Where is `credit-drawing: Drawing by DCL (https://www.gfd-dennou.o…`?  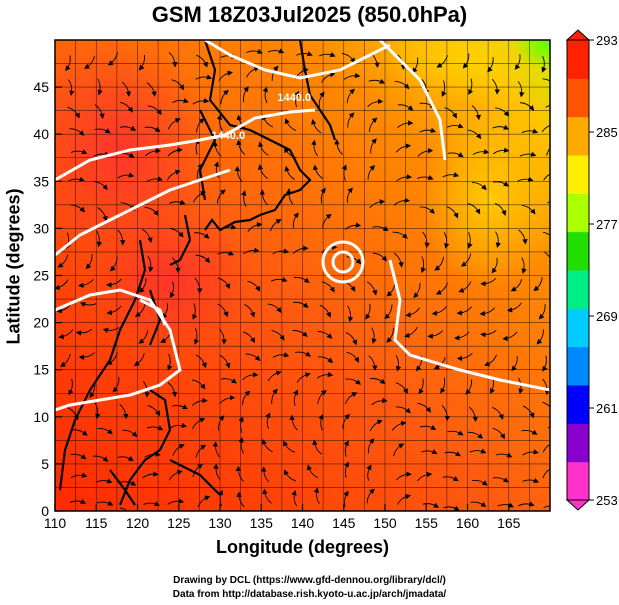
credit-drawing: Drawing by DCL (https://www.gfd-dennou.o… is located at coordinates (309, 580).